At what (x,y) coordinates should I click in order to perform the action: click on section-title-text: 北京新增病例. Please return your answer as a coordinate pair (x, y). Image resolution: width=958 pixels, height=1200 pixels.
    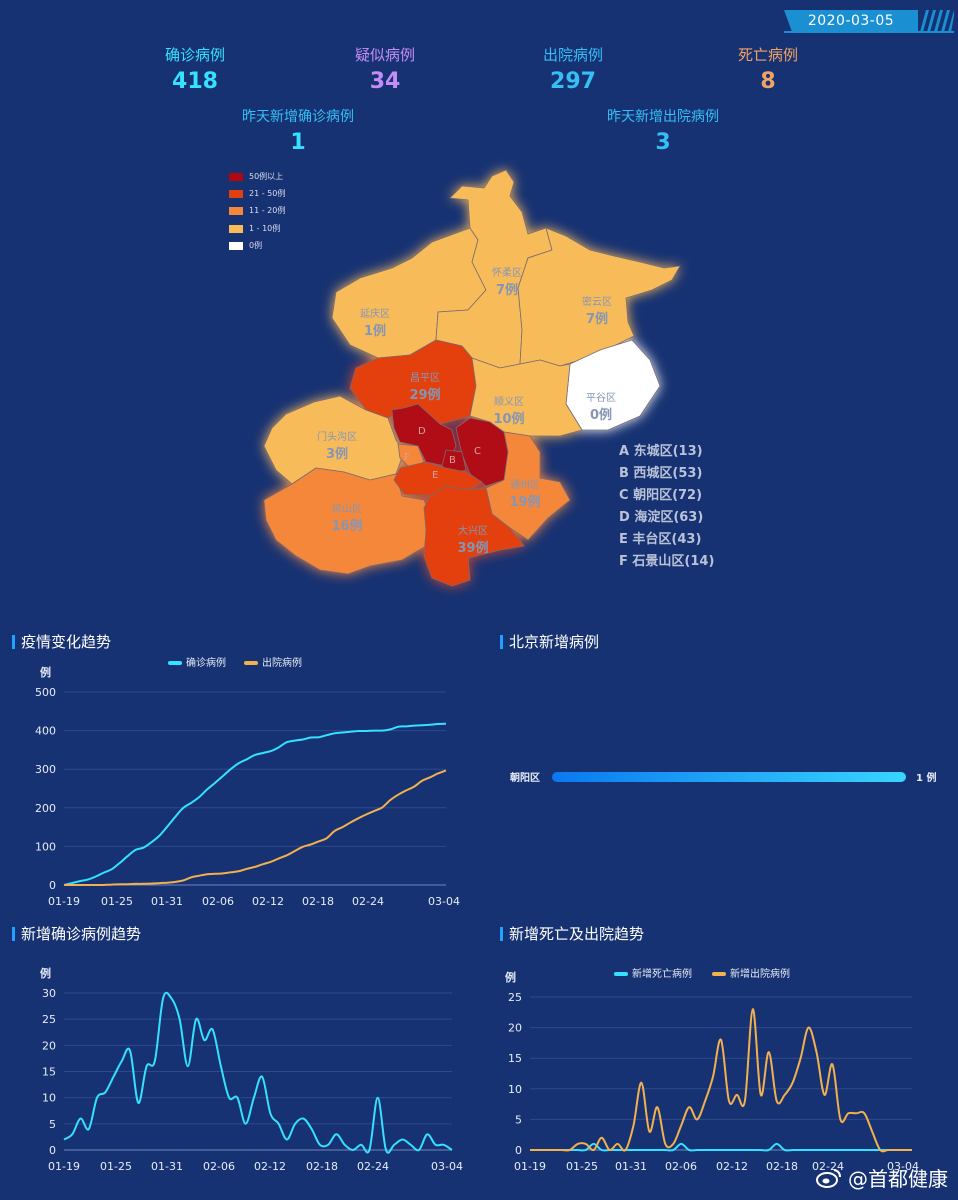
    Looking at the image, I should click on (554, 642).